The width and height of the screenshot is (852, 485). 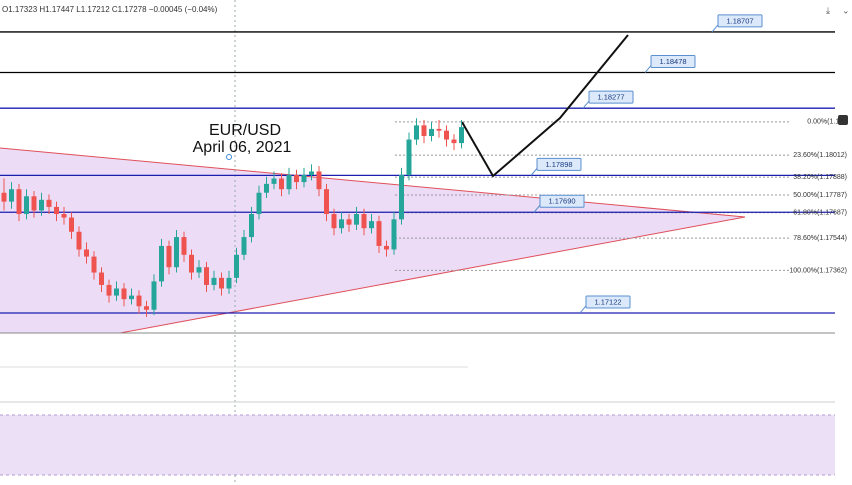 I want to click on triangle-upper, so click(x=373, y=182).